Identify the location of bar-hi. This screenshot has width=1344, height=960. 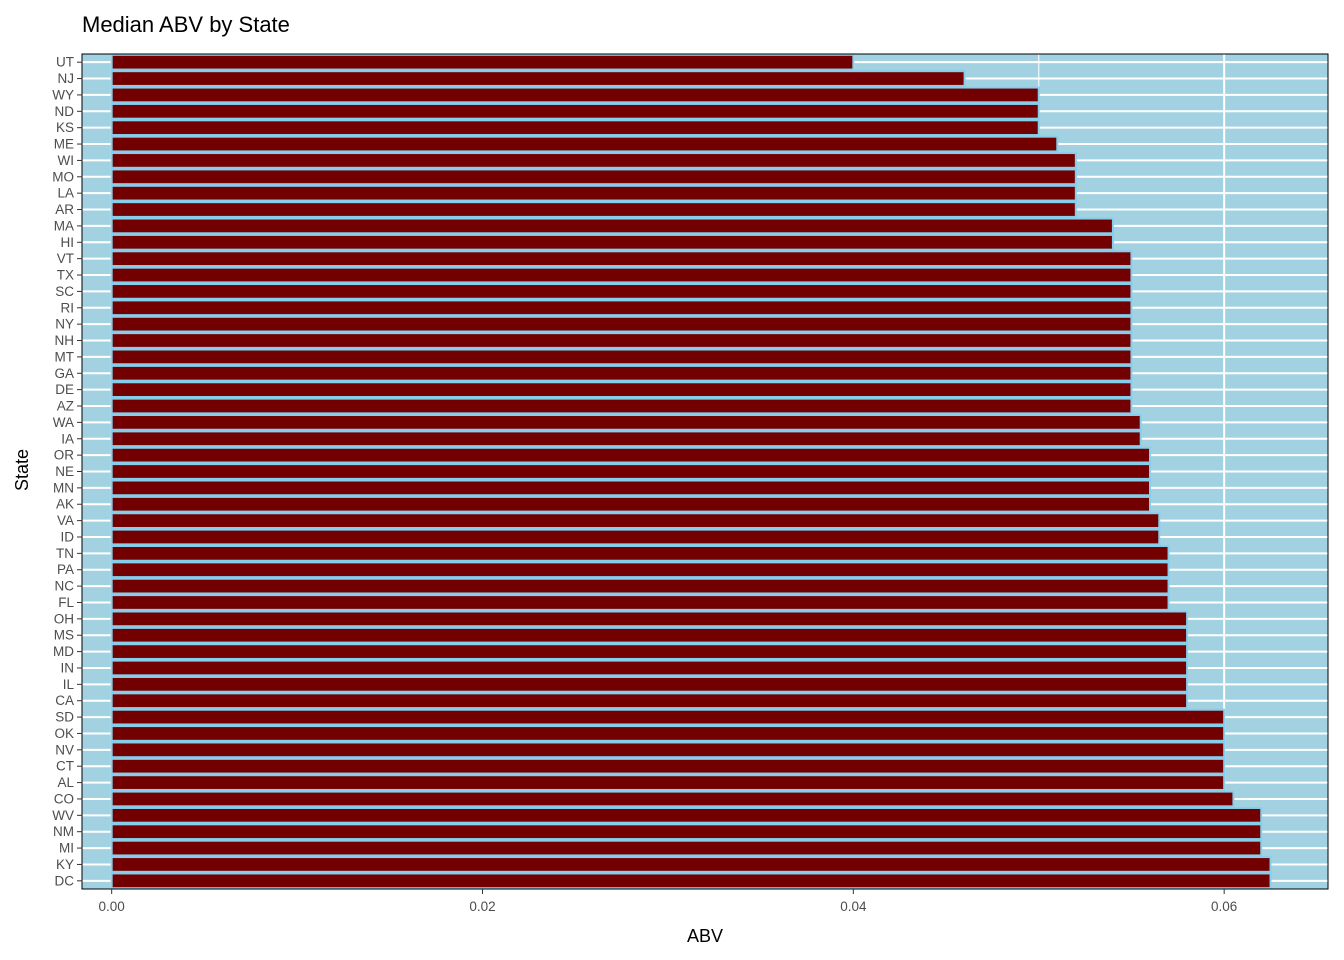
(612, 242).